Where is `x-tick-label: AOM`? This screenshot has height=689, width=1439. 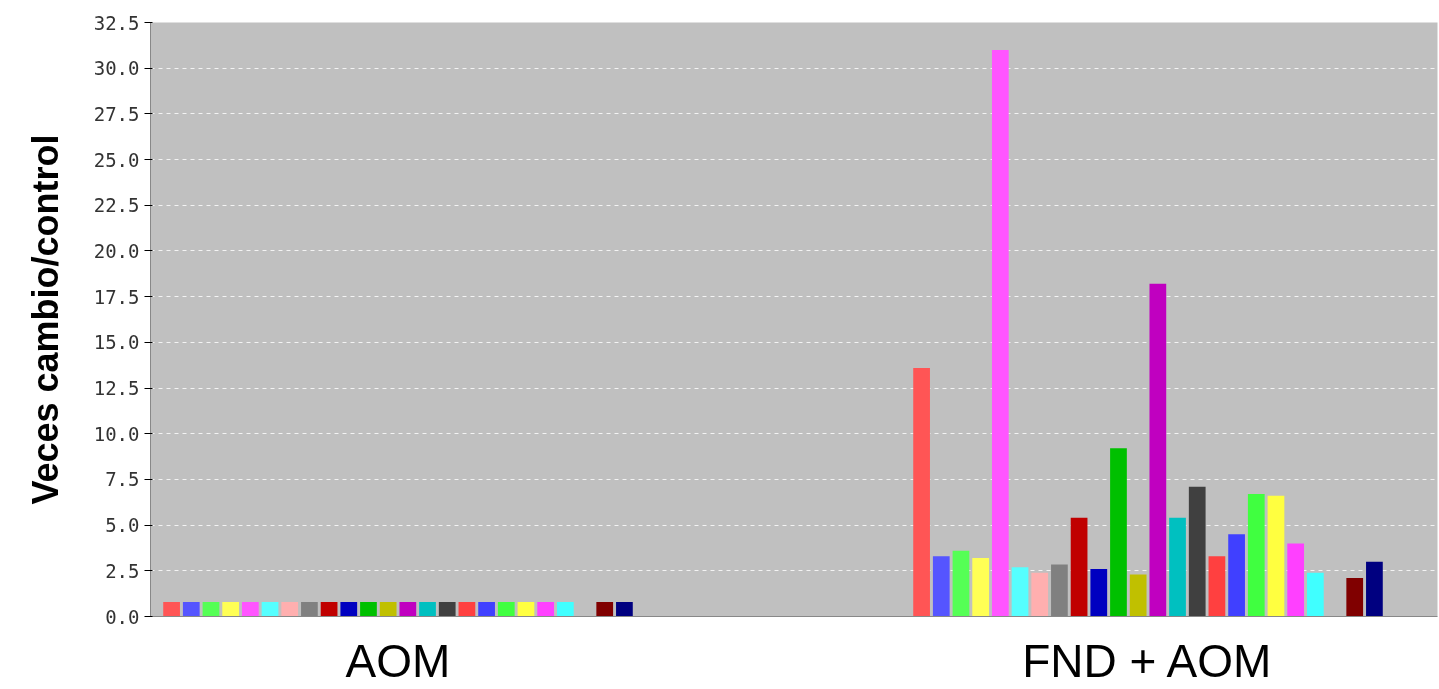
x-tick-label: AOM is located at coordinates (398, 660).